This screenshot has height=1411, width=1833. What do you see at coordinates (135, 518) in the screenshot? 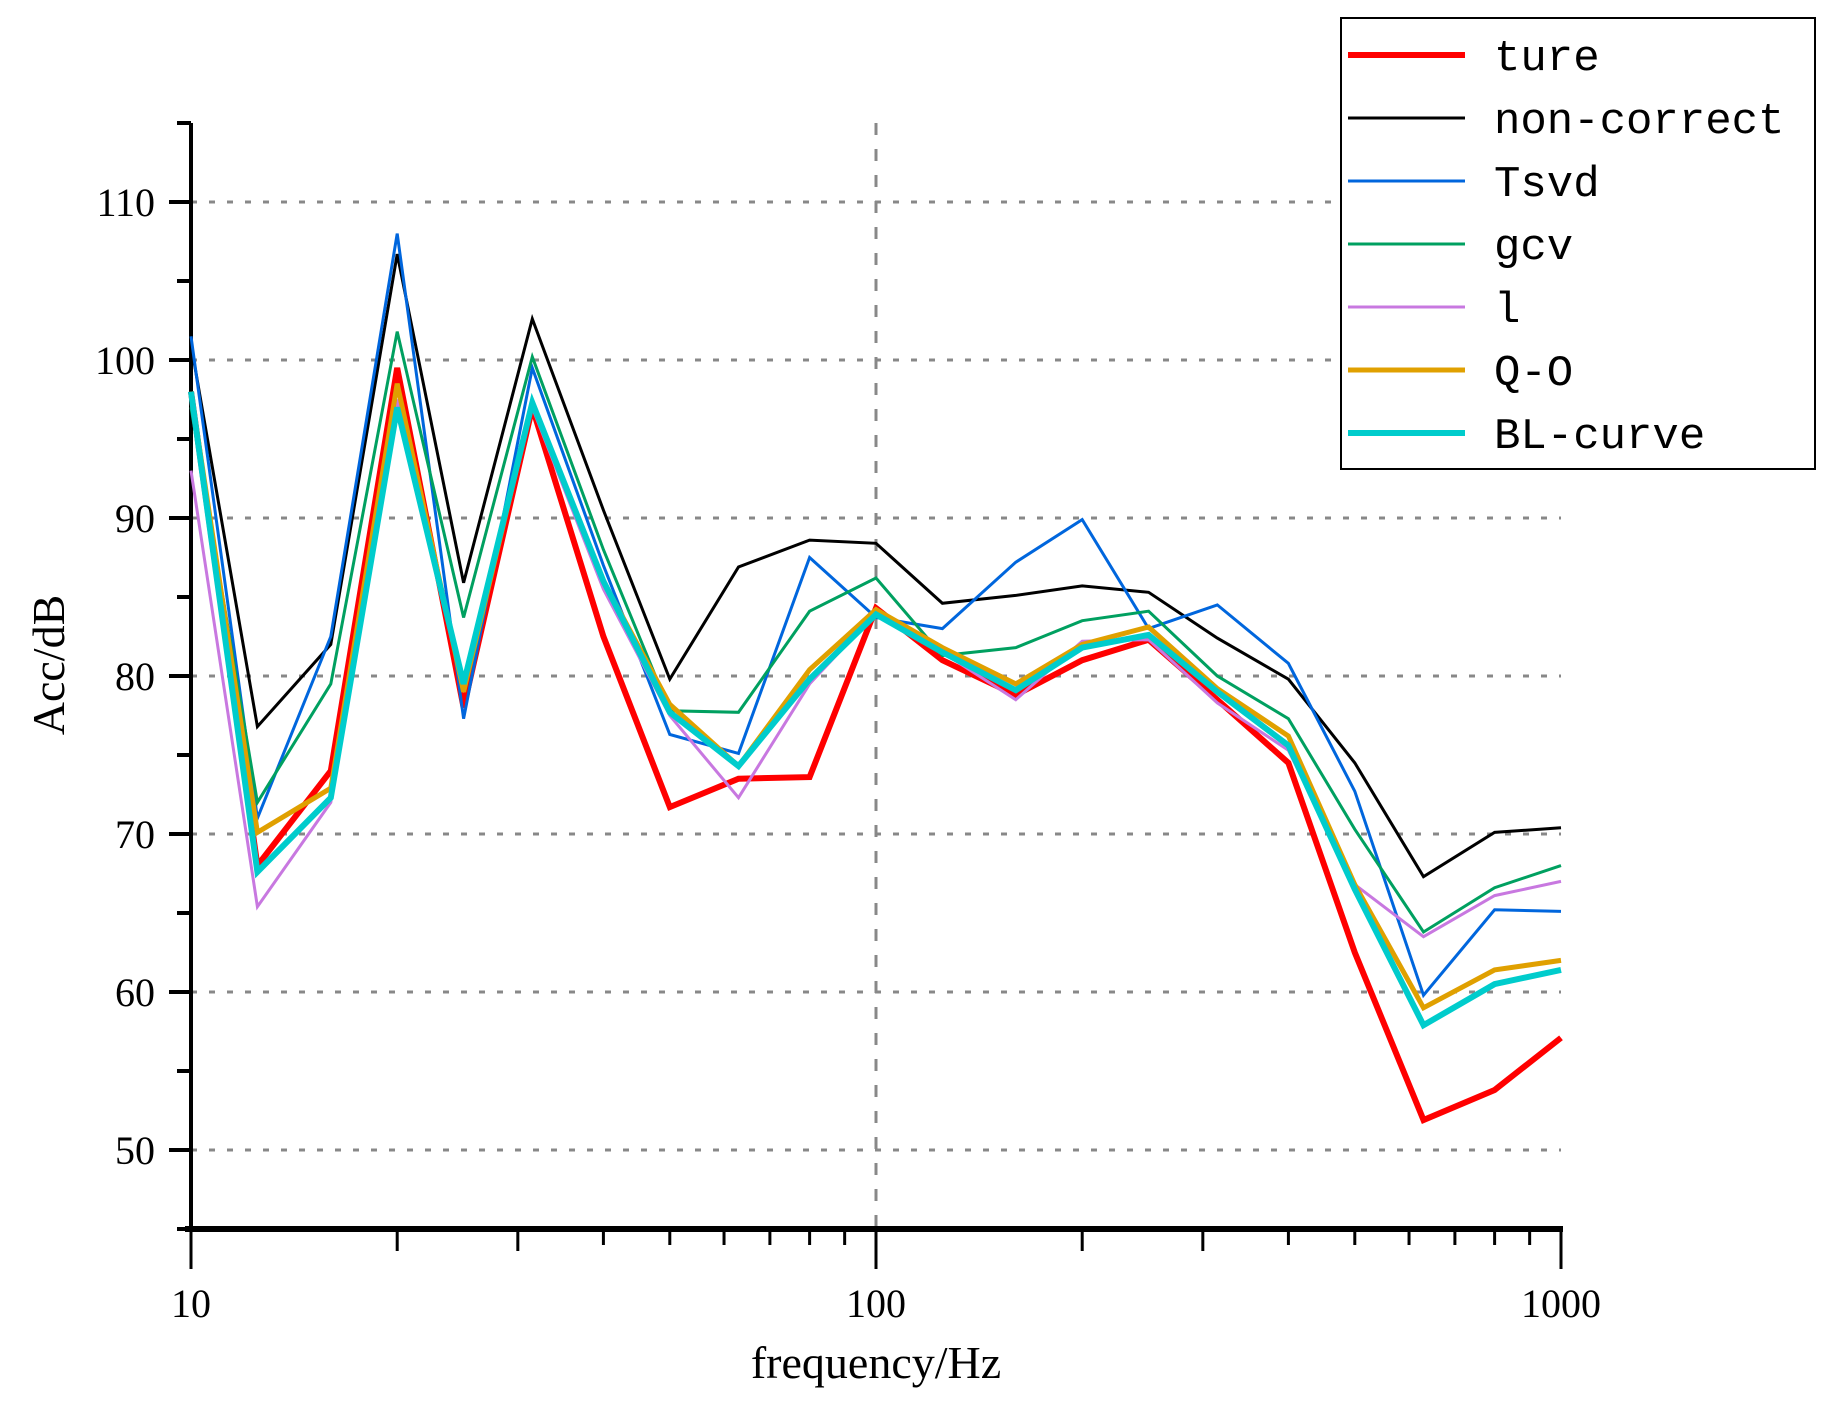
I see `y-tick-label: 90` at bounding box center [135, 518].